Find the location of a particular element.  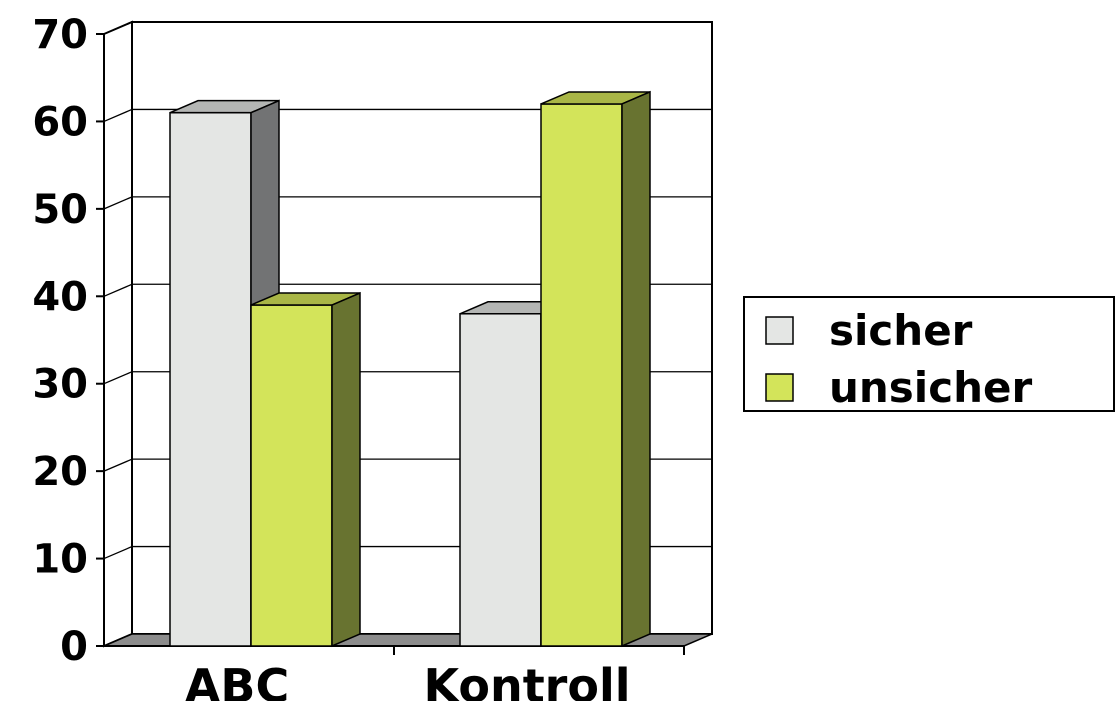

bar-unsicher-Kontroll-front is located at coordinates (581, 375).